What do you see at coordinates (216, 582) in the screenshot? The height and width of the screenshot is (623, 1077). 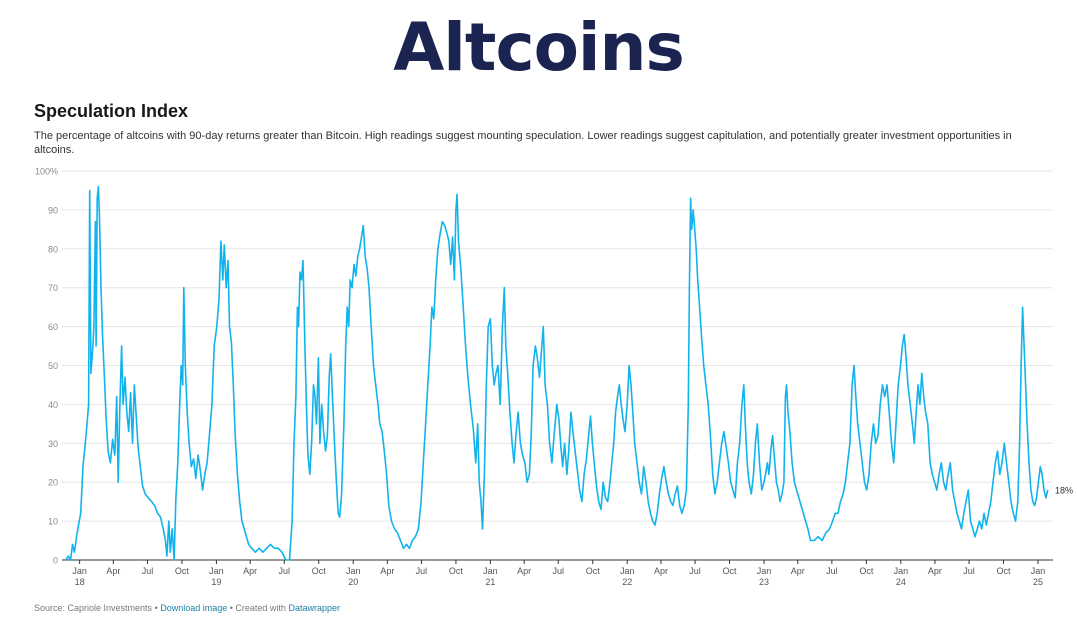 I see `x-tick-year-label: 19` at bounding box center [216, 582].